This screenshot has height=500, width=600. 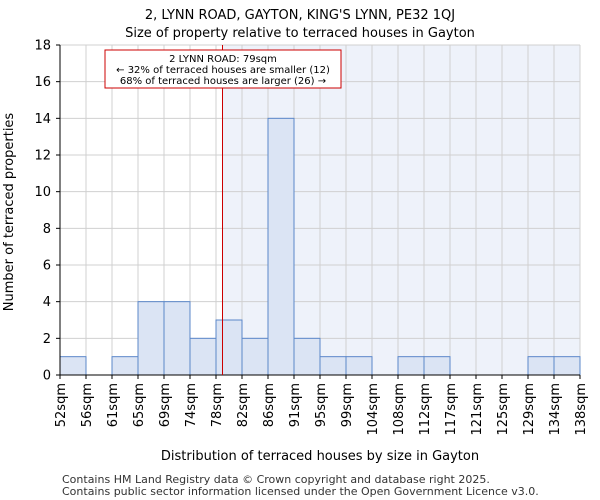 I want to click on x-tick-label: 78sqm, so click(x=217, y=405).